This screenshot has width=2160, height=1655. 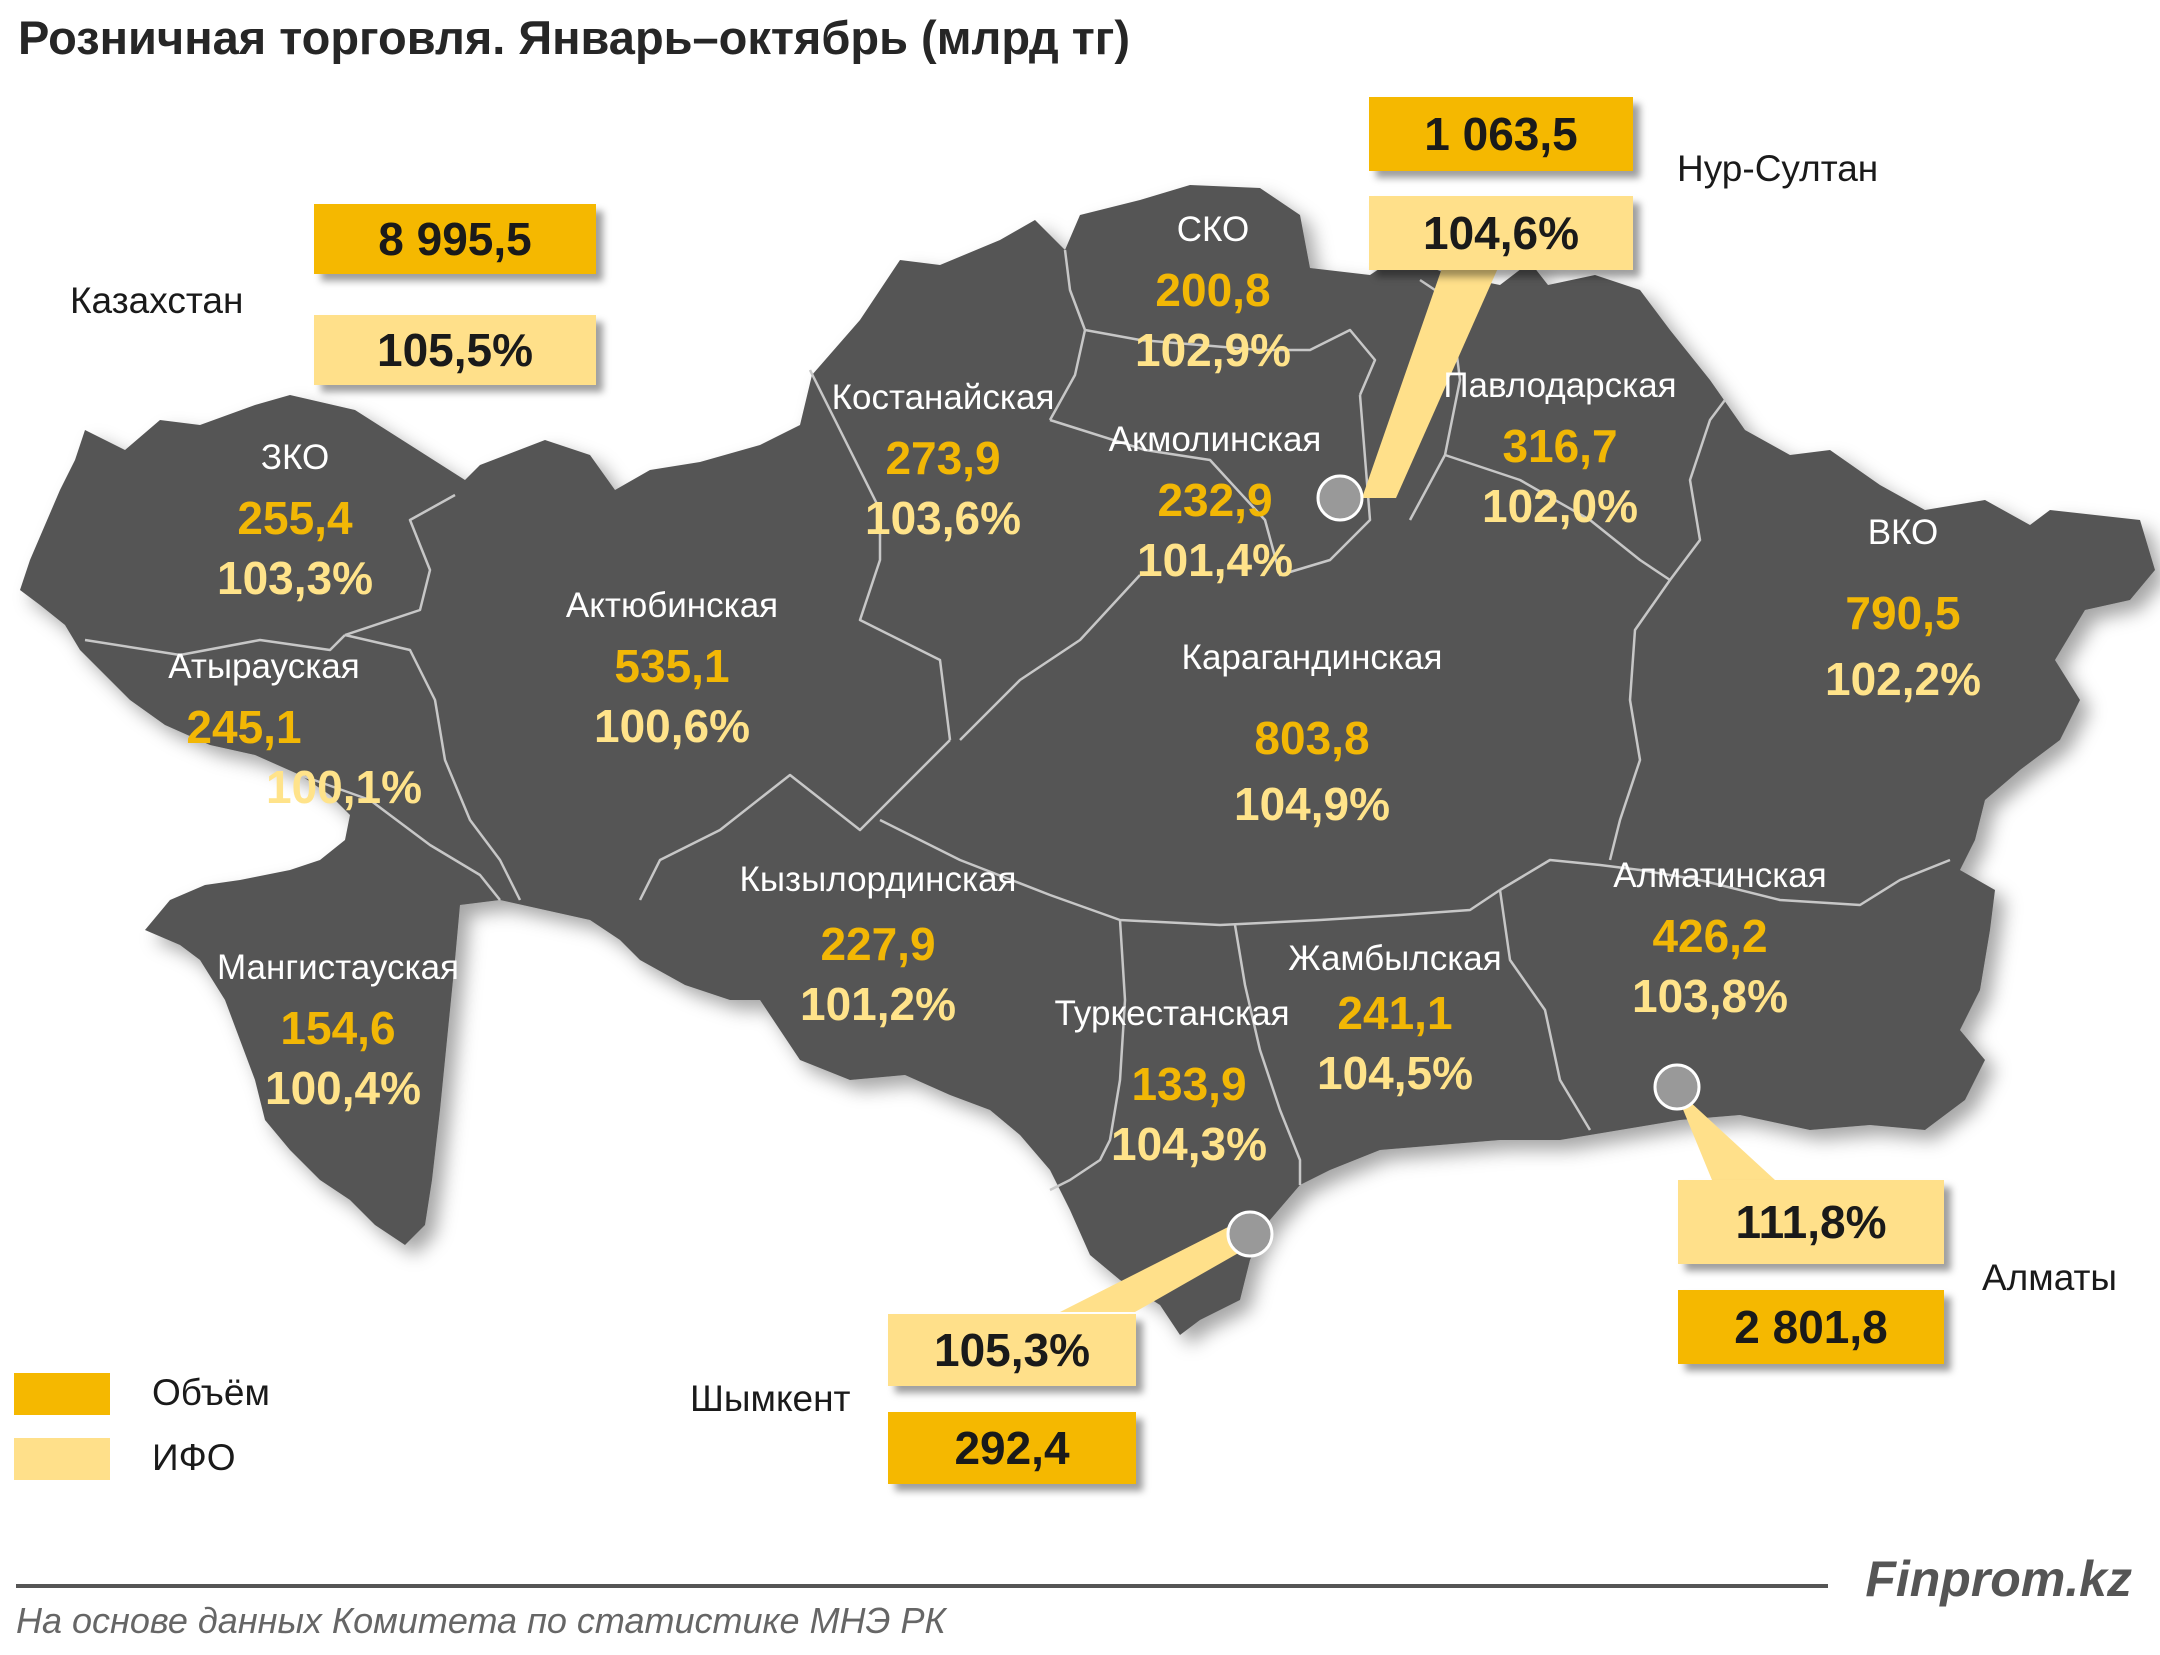 I want to click on region-label-mangystau: Мангистауская 154,6 100,4%, so click(x=338, y=1030).